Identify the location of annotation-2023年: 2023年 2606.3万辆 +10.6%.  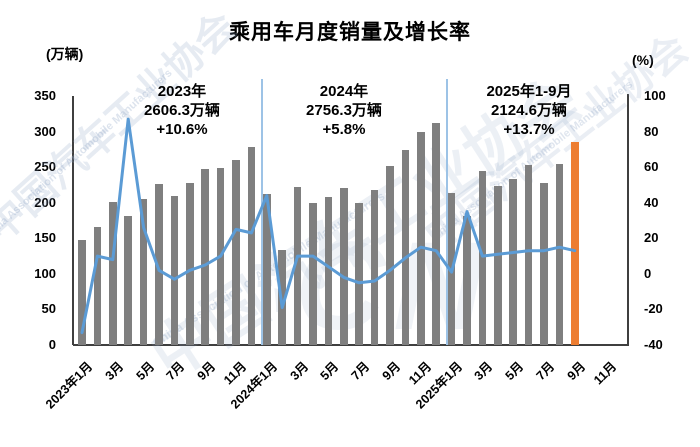
(182, 110).